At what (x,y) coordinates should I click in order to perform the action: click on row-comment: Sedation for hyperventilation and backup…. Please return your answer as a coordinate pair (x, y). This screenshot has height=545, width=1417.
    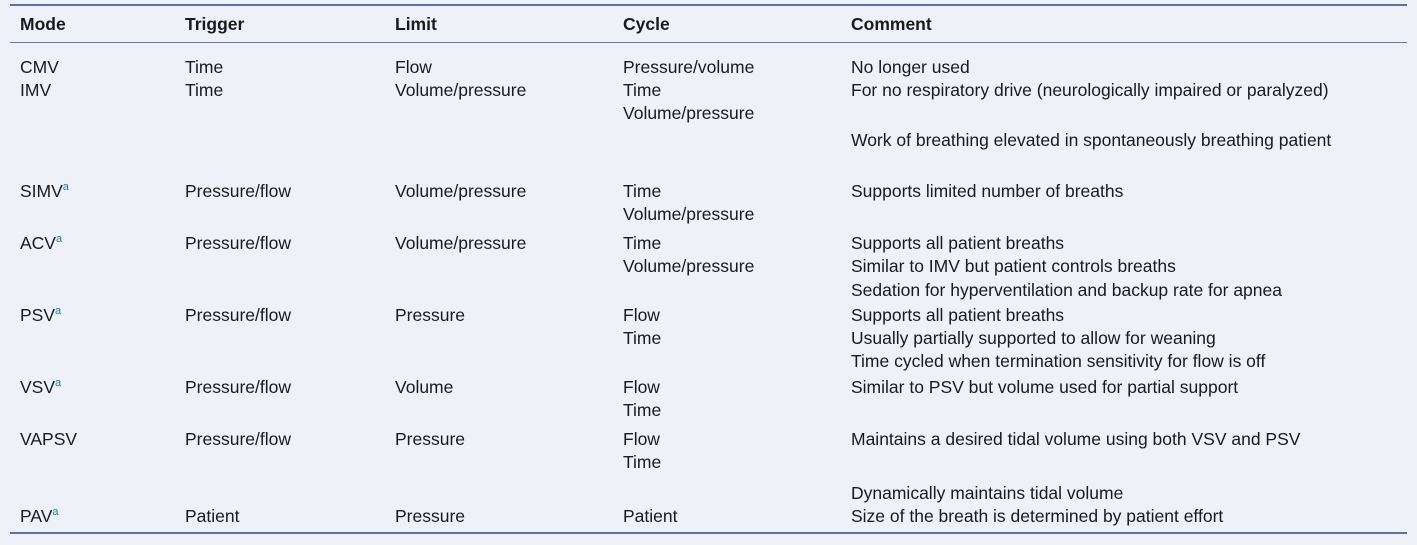
    Looking at the image, I should click on (1066, 290).